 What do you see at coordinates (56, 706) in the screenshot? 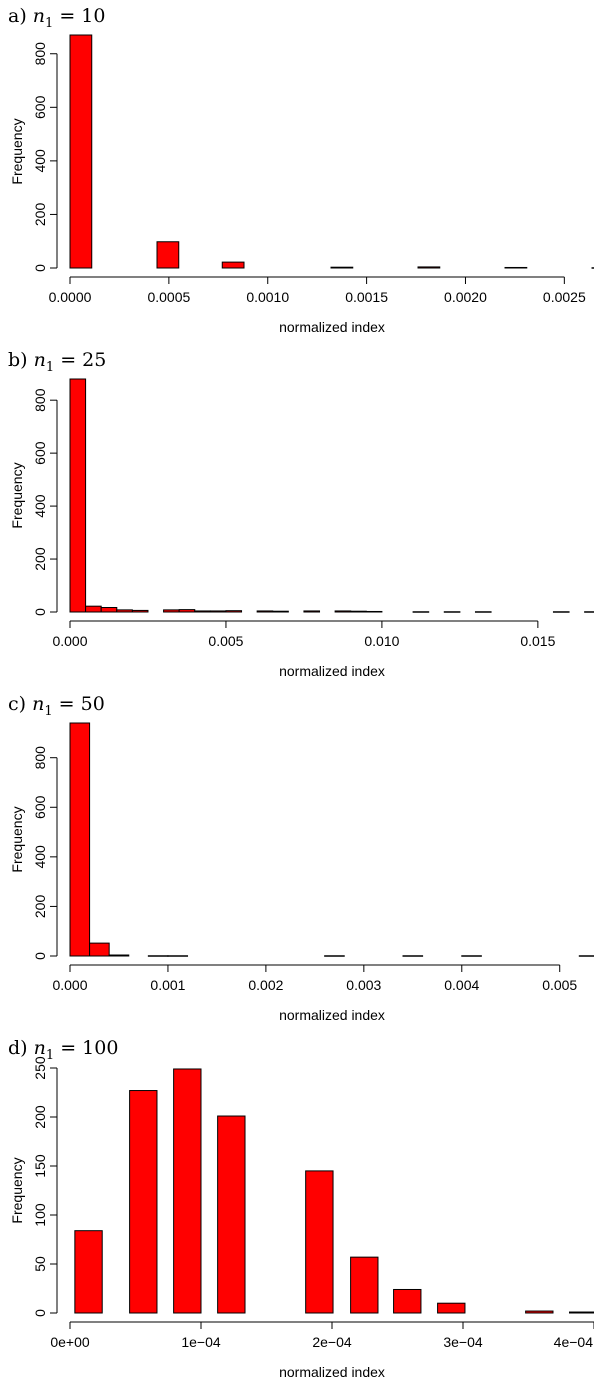
I see `panel-title: c) n1 = 50` at bounding box center [56, 706].